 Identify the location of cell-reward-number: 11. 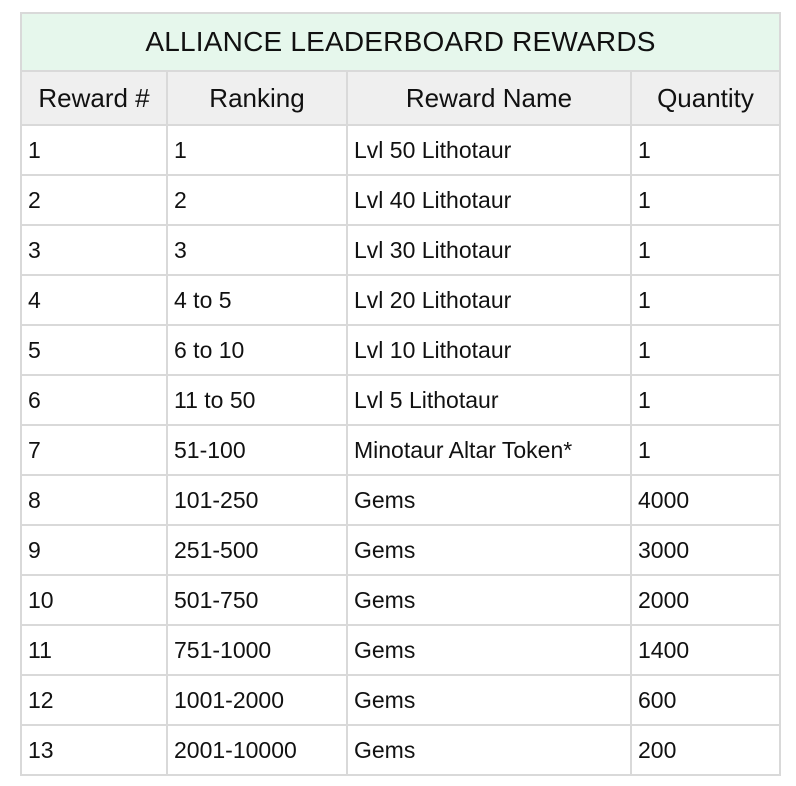
(94, 650).